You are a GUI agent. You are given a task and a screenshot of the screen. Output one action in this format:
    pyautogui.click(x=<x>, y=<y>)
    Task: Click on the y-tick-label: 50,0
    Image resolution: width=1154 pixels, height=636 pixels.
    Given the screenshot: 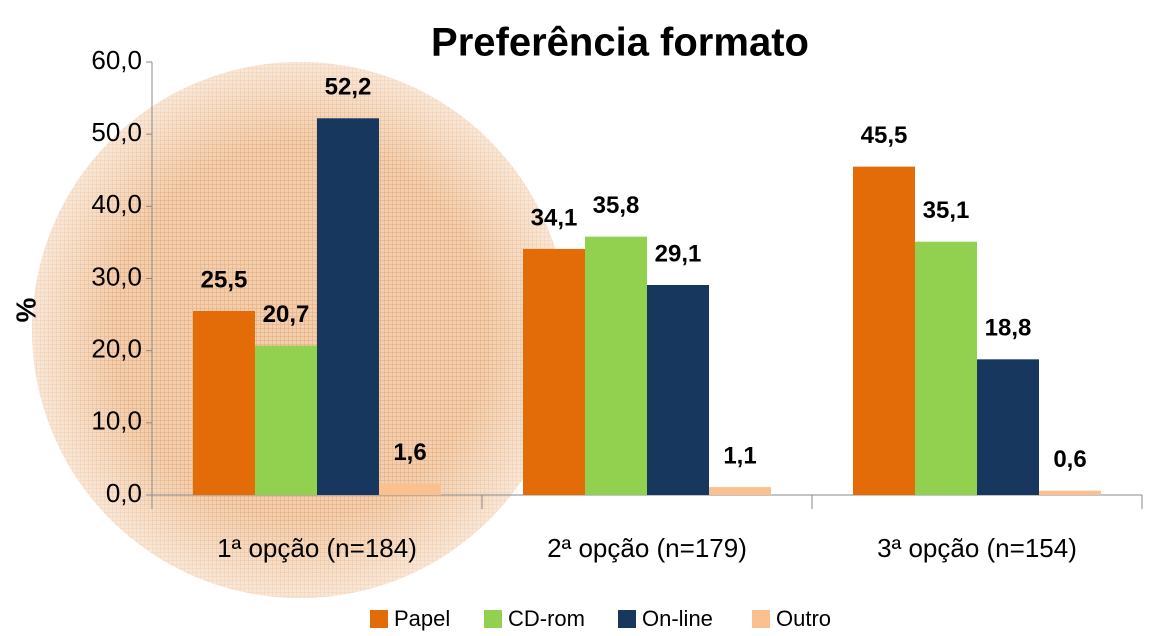 What is the action you would take?
    pyautogui.click(x=116, y=132)
    